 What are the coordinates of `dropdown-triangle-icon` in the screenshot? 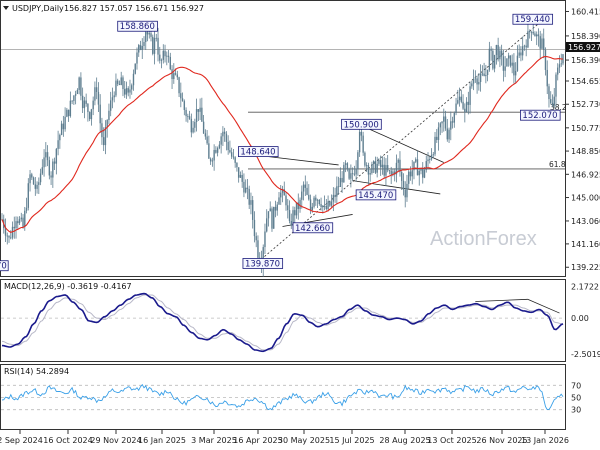 It's located at (6, 8).